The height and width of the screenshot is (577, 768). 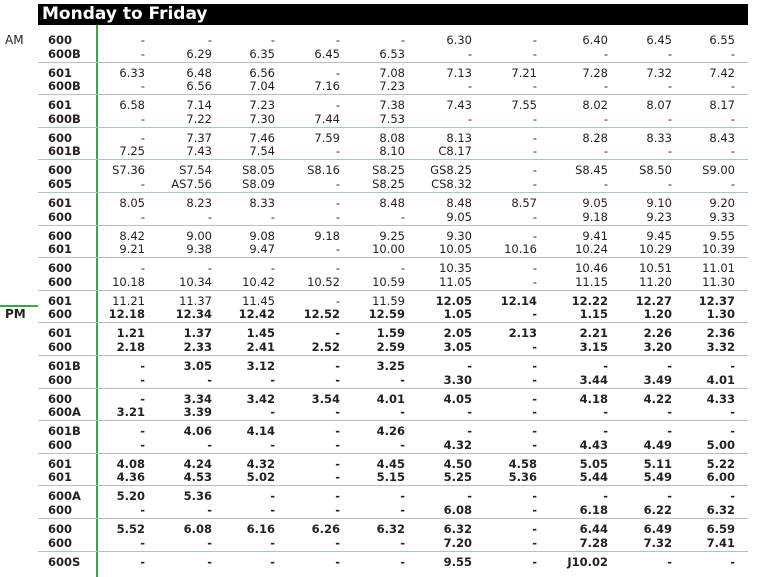 What do you see at coordinates (260, 366) in the screenshot?
I see `time-cell: 3.12` at bounding box center [260, 366].